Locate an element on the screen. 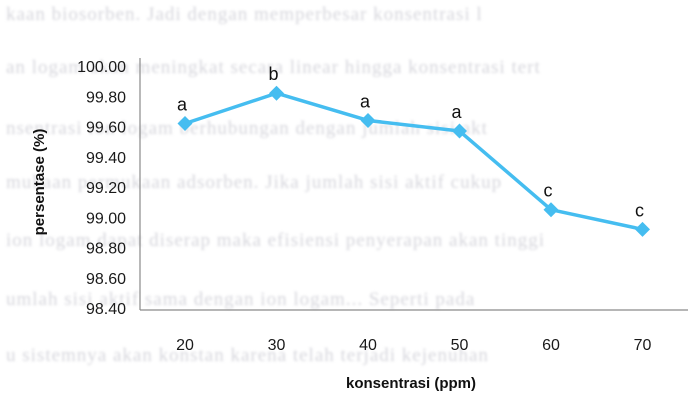 The image size is (700, 399). data-label: b is located at coordinates (273, 74).